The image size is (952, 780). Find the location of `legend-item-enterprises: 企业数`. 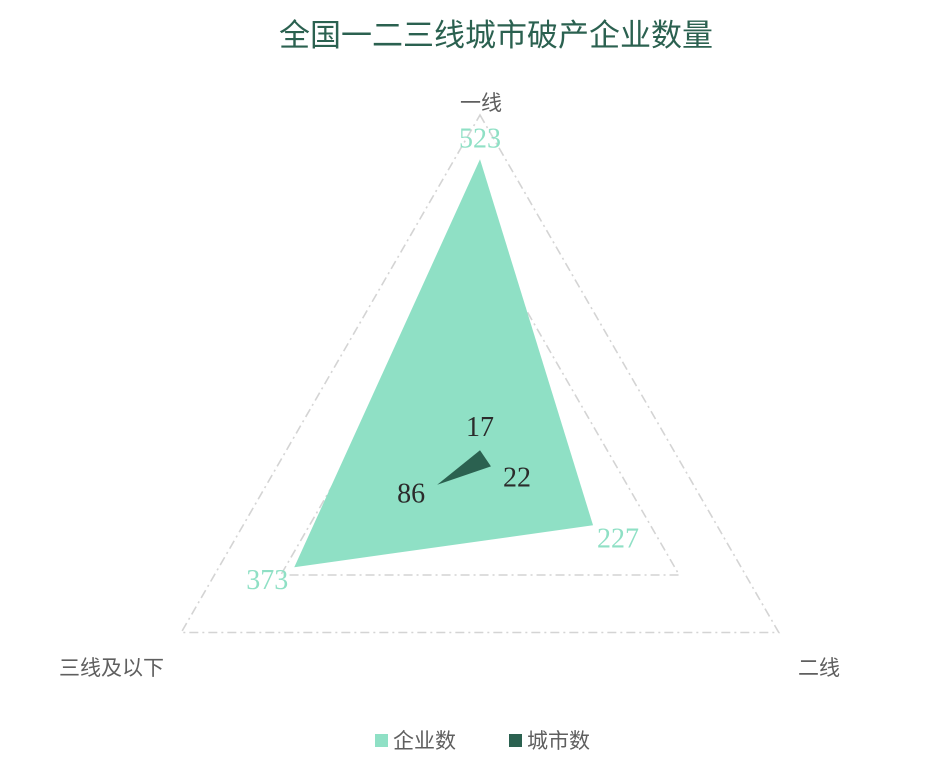

legend-item-enterprises: 企业数 is located at coordinates (415, 741).